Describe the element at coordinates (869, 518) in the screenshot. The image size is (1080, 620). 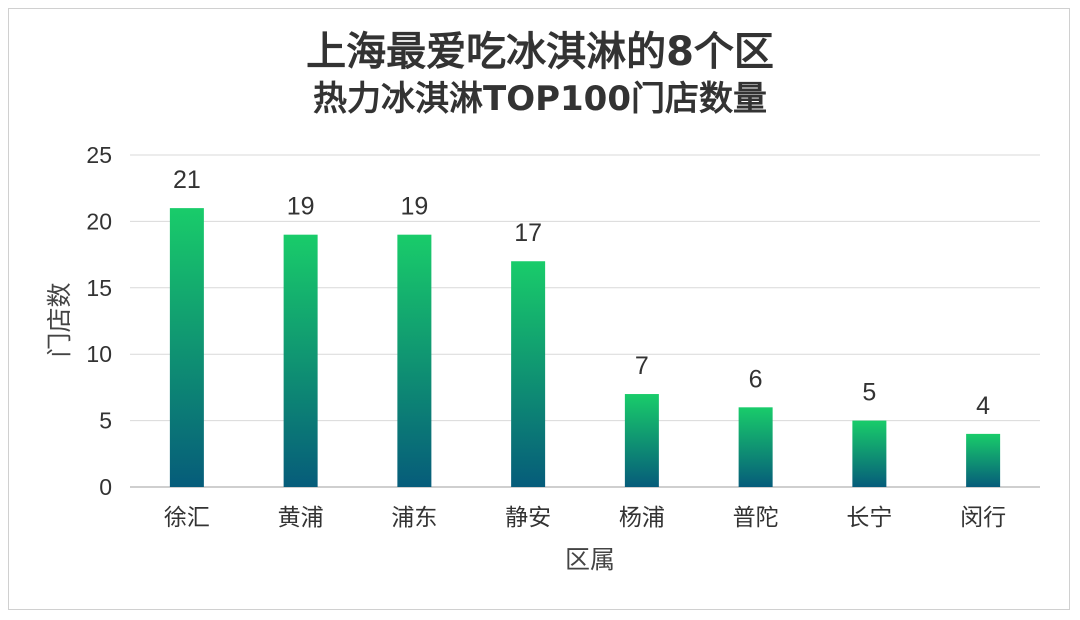
I see `x-tick-label: 长宁` at that location.